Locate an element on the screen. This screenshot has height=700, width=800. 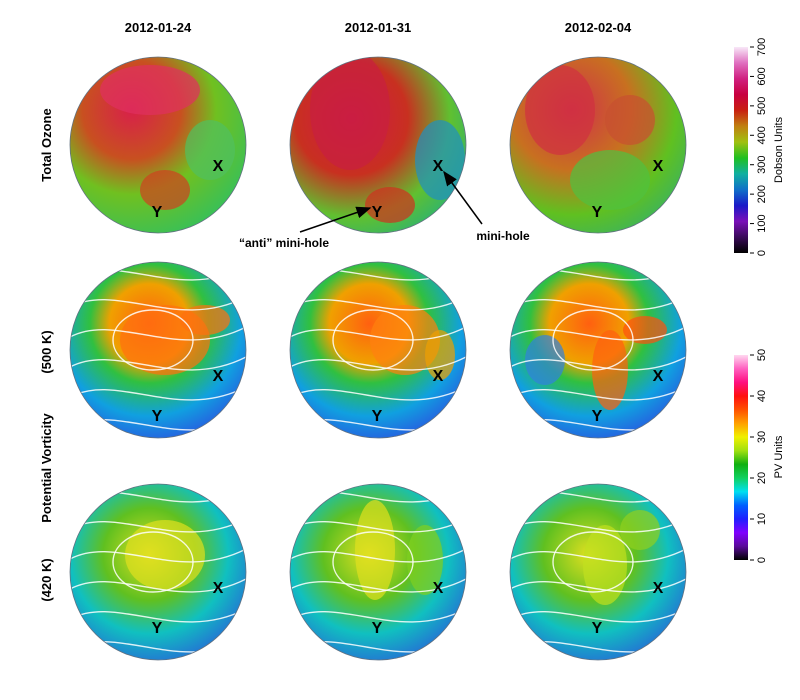
colorbar-tick-label: 700 is located at coordinates (762, 47).